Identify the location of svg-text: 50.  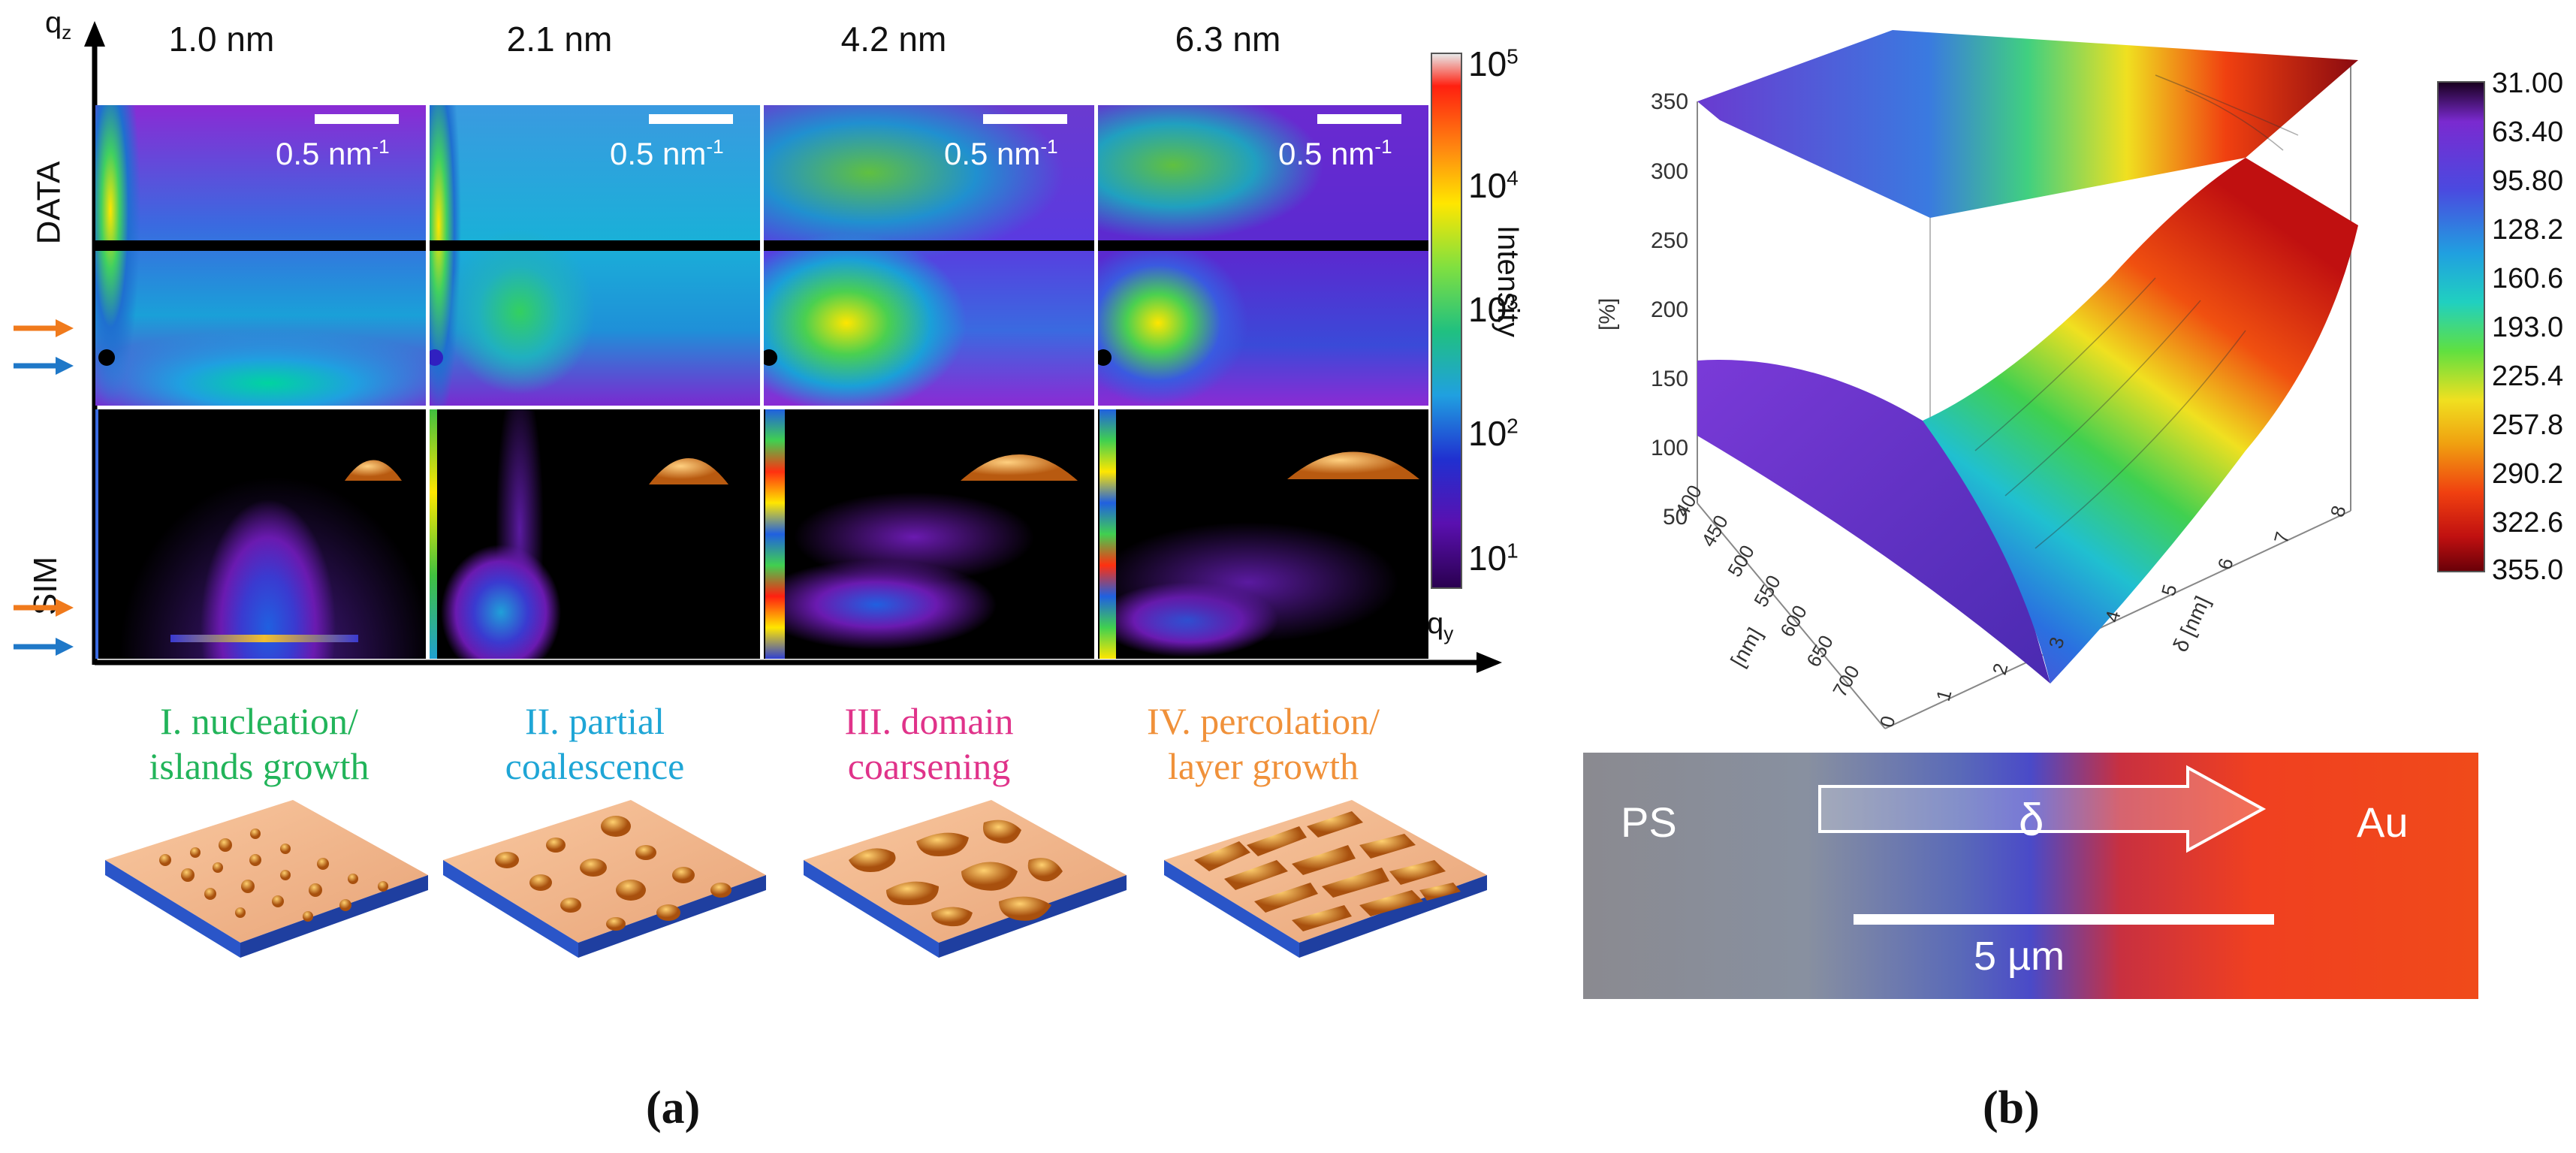
(1675, 517).